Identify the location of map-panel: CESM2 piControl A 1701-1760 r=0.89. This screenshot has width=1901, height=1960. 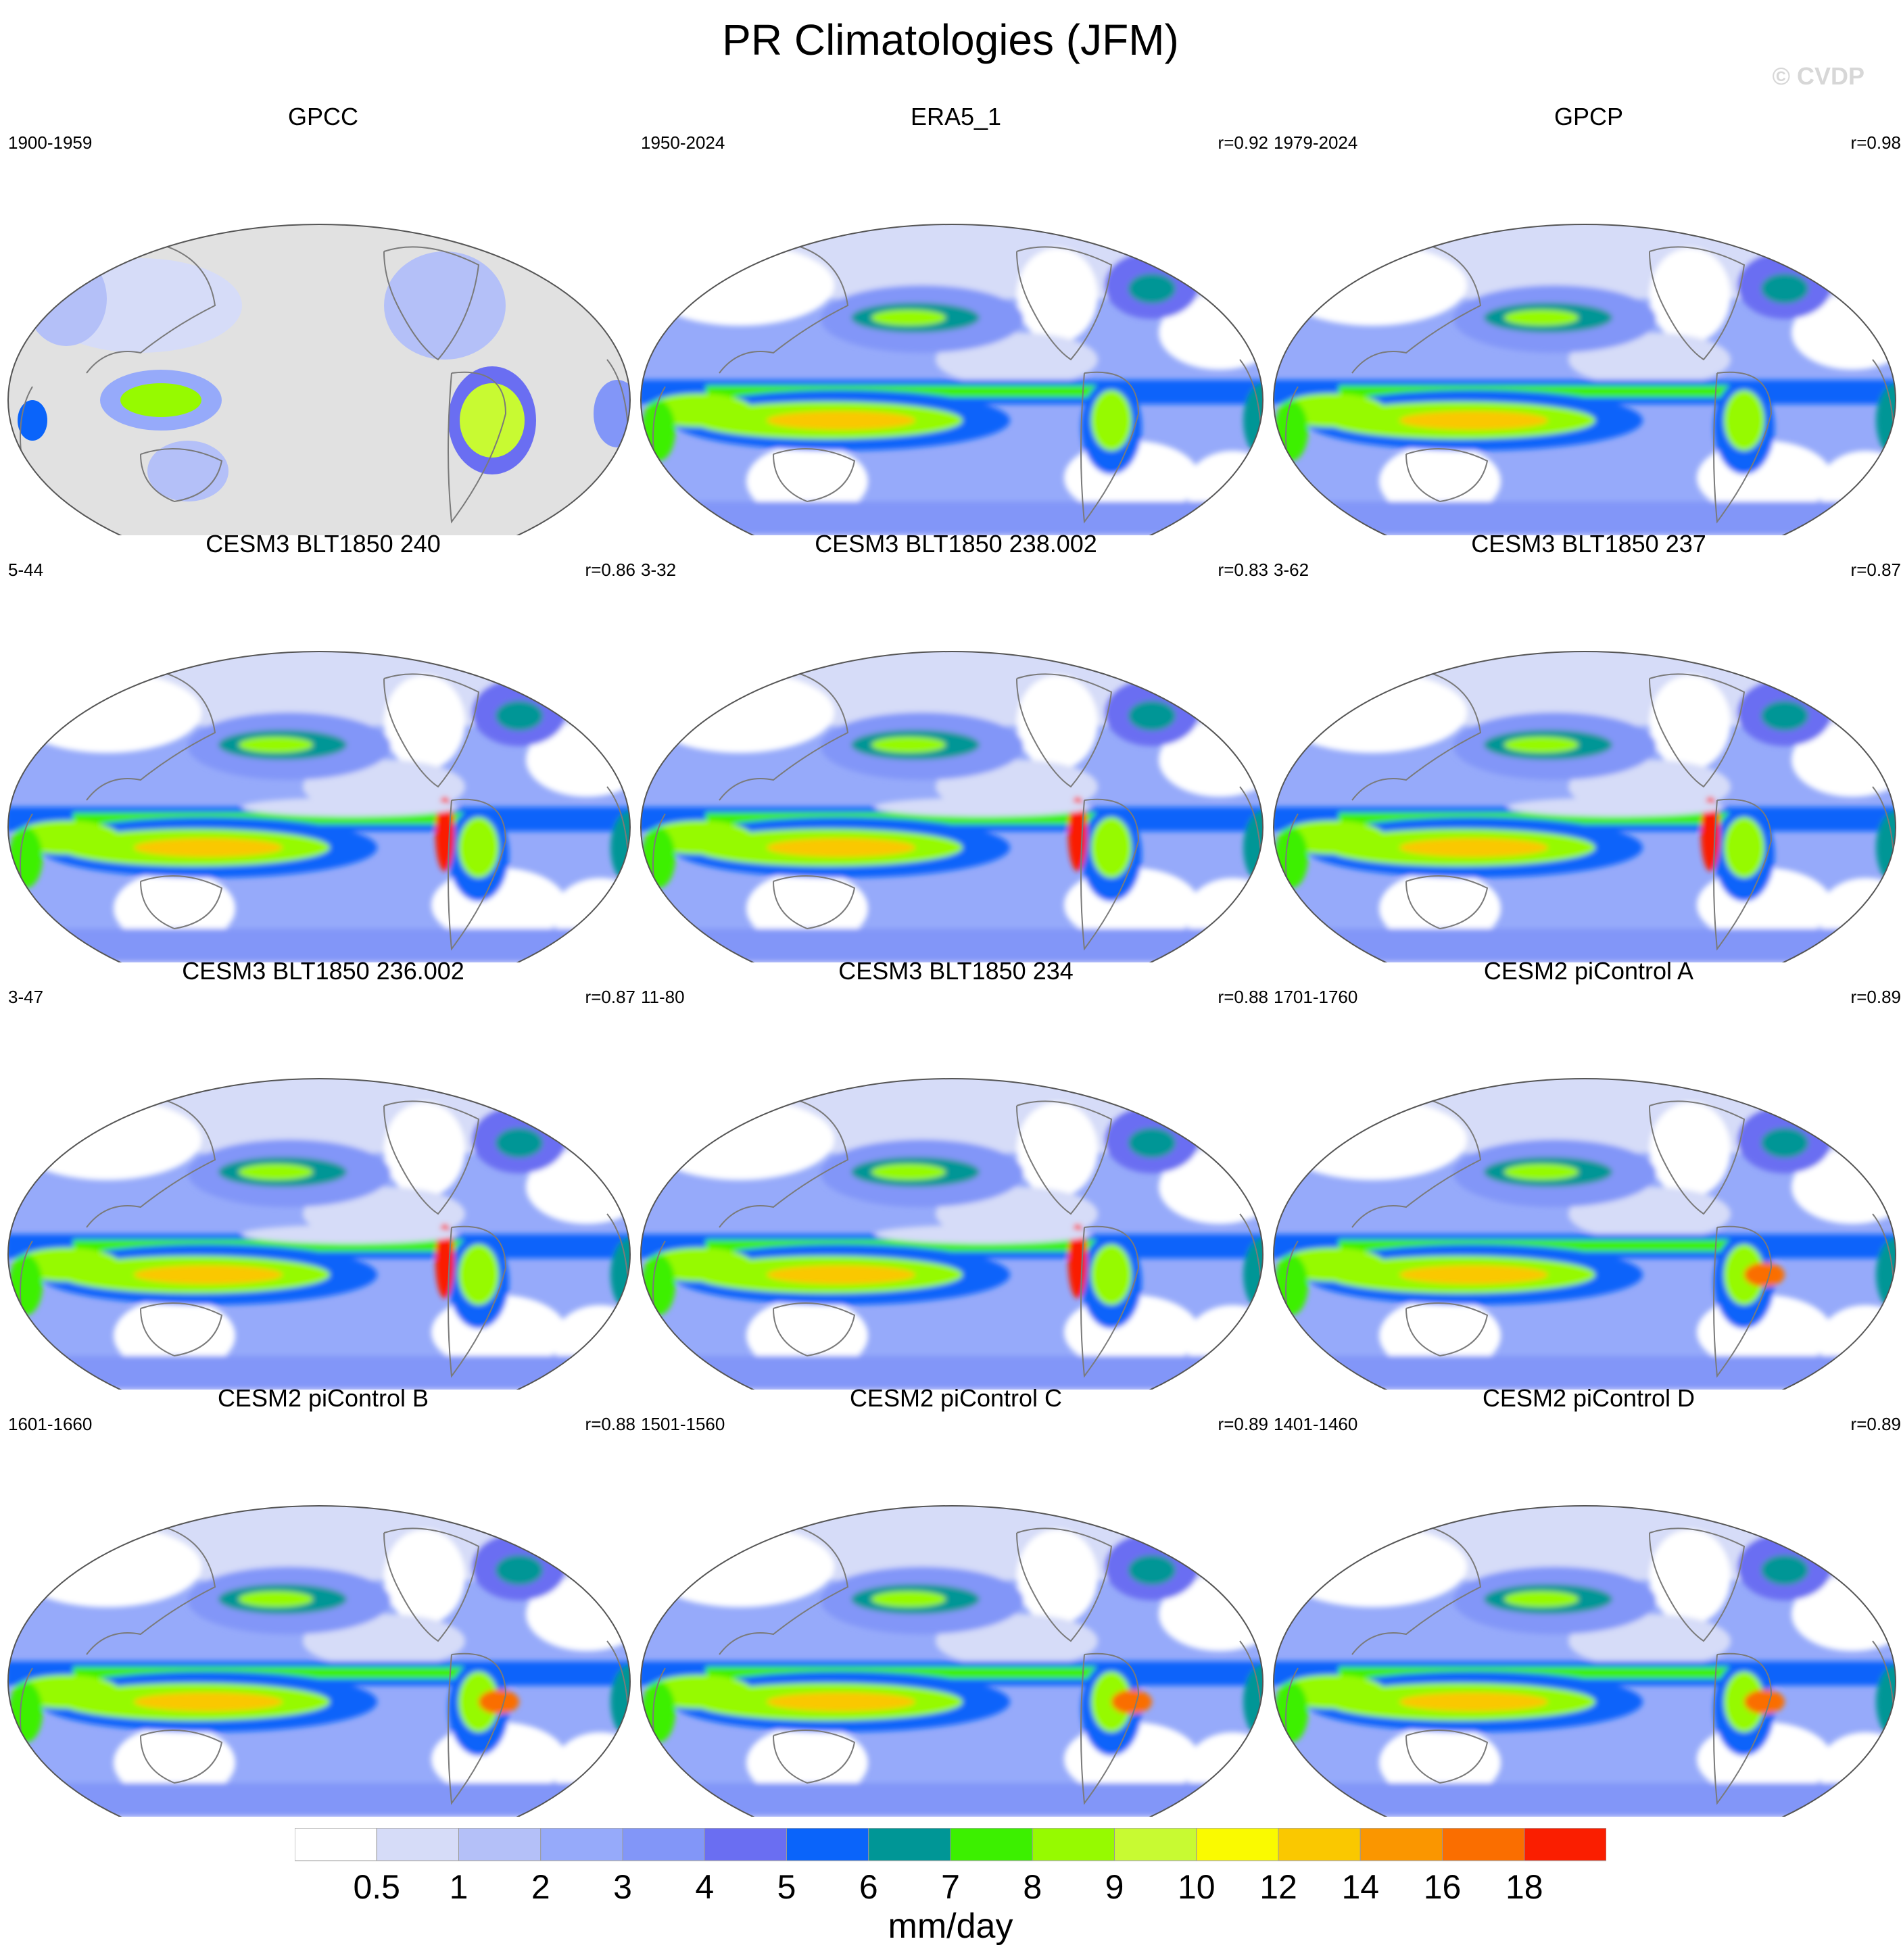
(1586, 1173).